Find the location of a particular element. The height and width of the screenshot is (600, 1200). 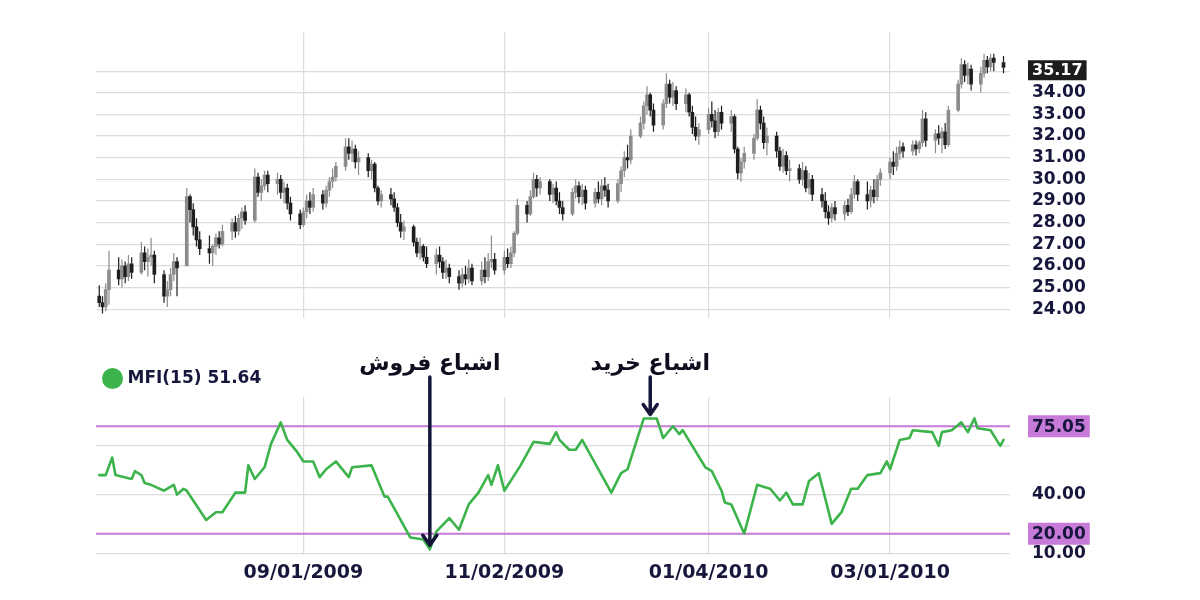

text: 35.17 is located at coordinates (1057, 70).